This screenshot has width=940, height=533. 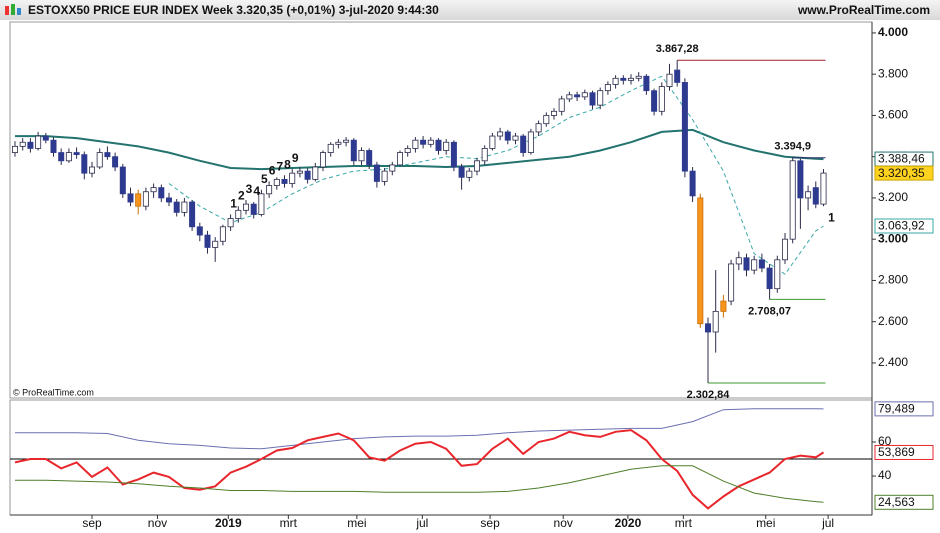 What do you see at coordinates (893, 32) in the screenshot?
I see `y-tick-label: 4.000` at bounding box center [893, 32].